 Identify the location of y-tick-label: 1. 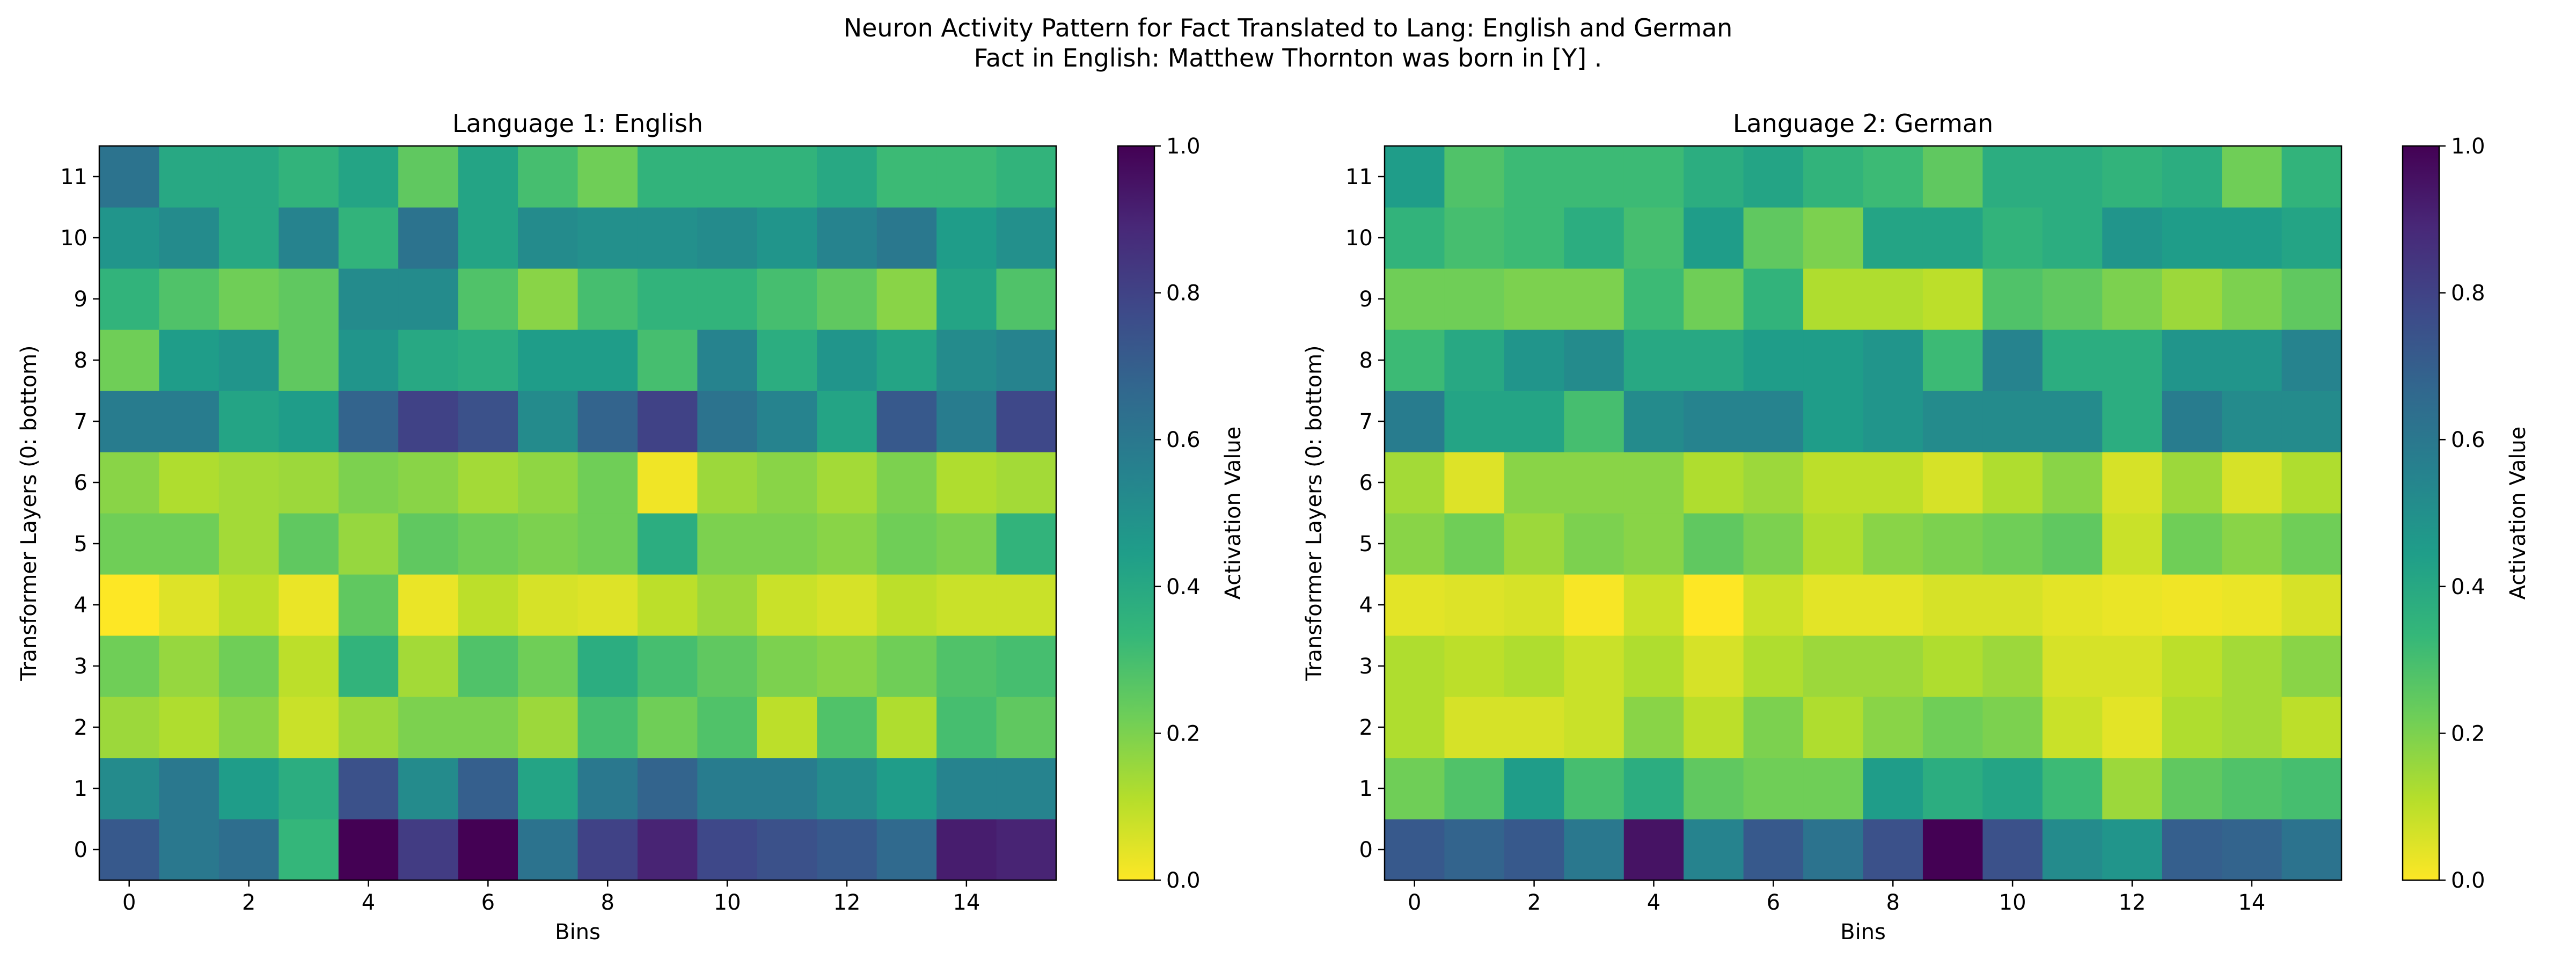
(80, 789).